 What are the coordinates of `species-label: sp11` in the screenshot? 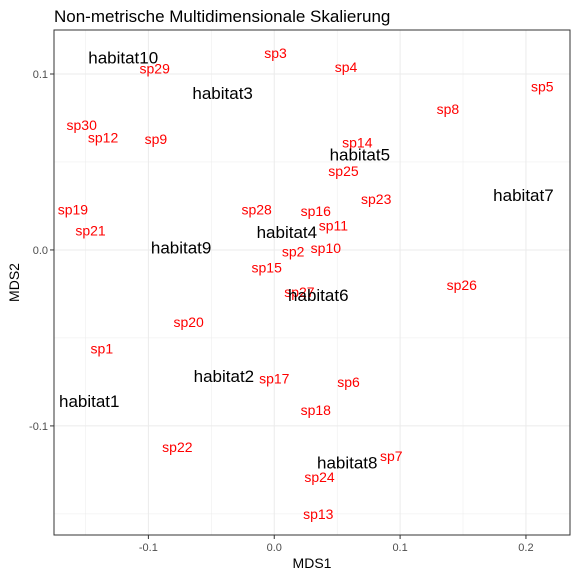 It's located at (334, 225).